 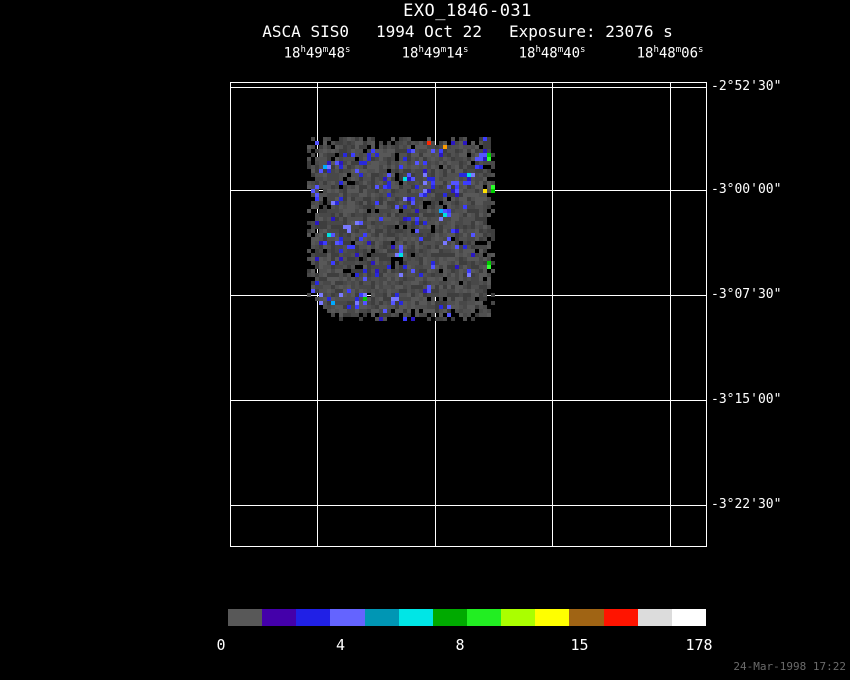 What do you see at coordinates (789, 666) in the screenshot?
I see `timestamp: 24-Mar-1998 17:22` at bounding box center [789, 666].